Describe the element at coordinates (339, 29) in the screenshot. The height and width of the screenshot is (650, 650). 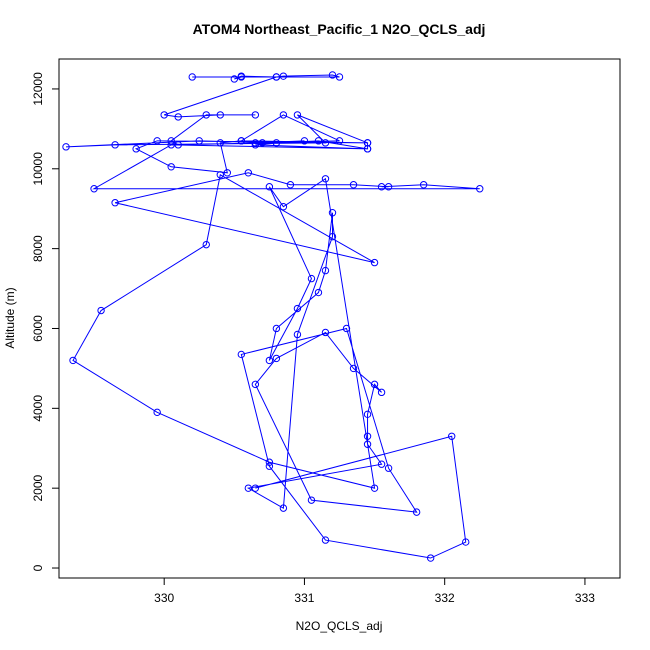
I see `chart-title: ATOM4 Northeast_Pacific_1 N2O_QCLS_adj` at that location.